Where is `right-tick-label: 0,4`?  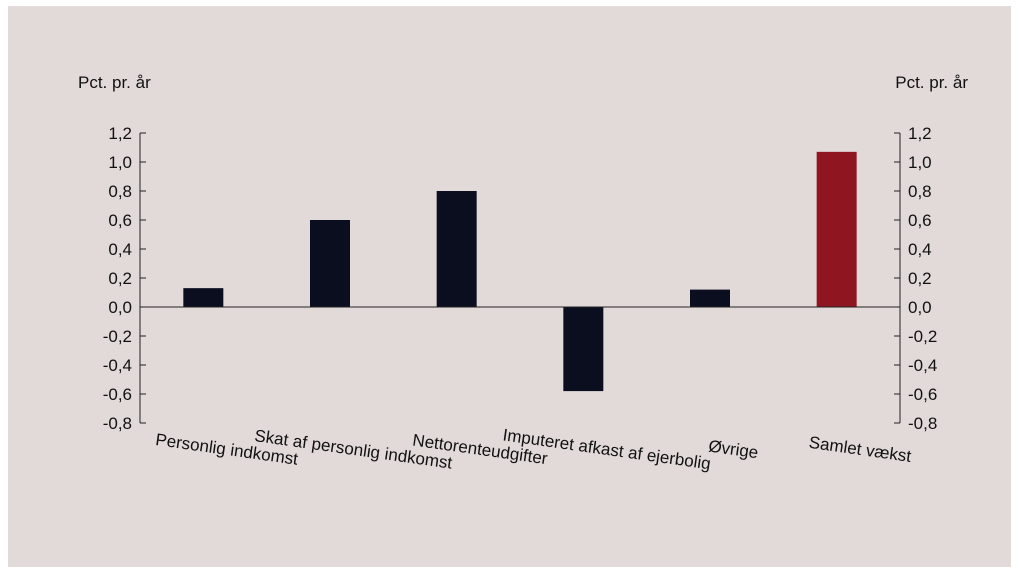
right-tick-label: 0,4 is located at coordinates (920, 249).